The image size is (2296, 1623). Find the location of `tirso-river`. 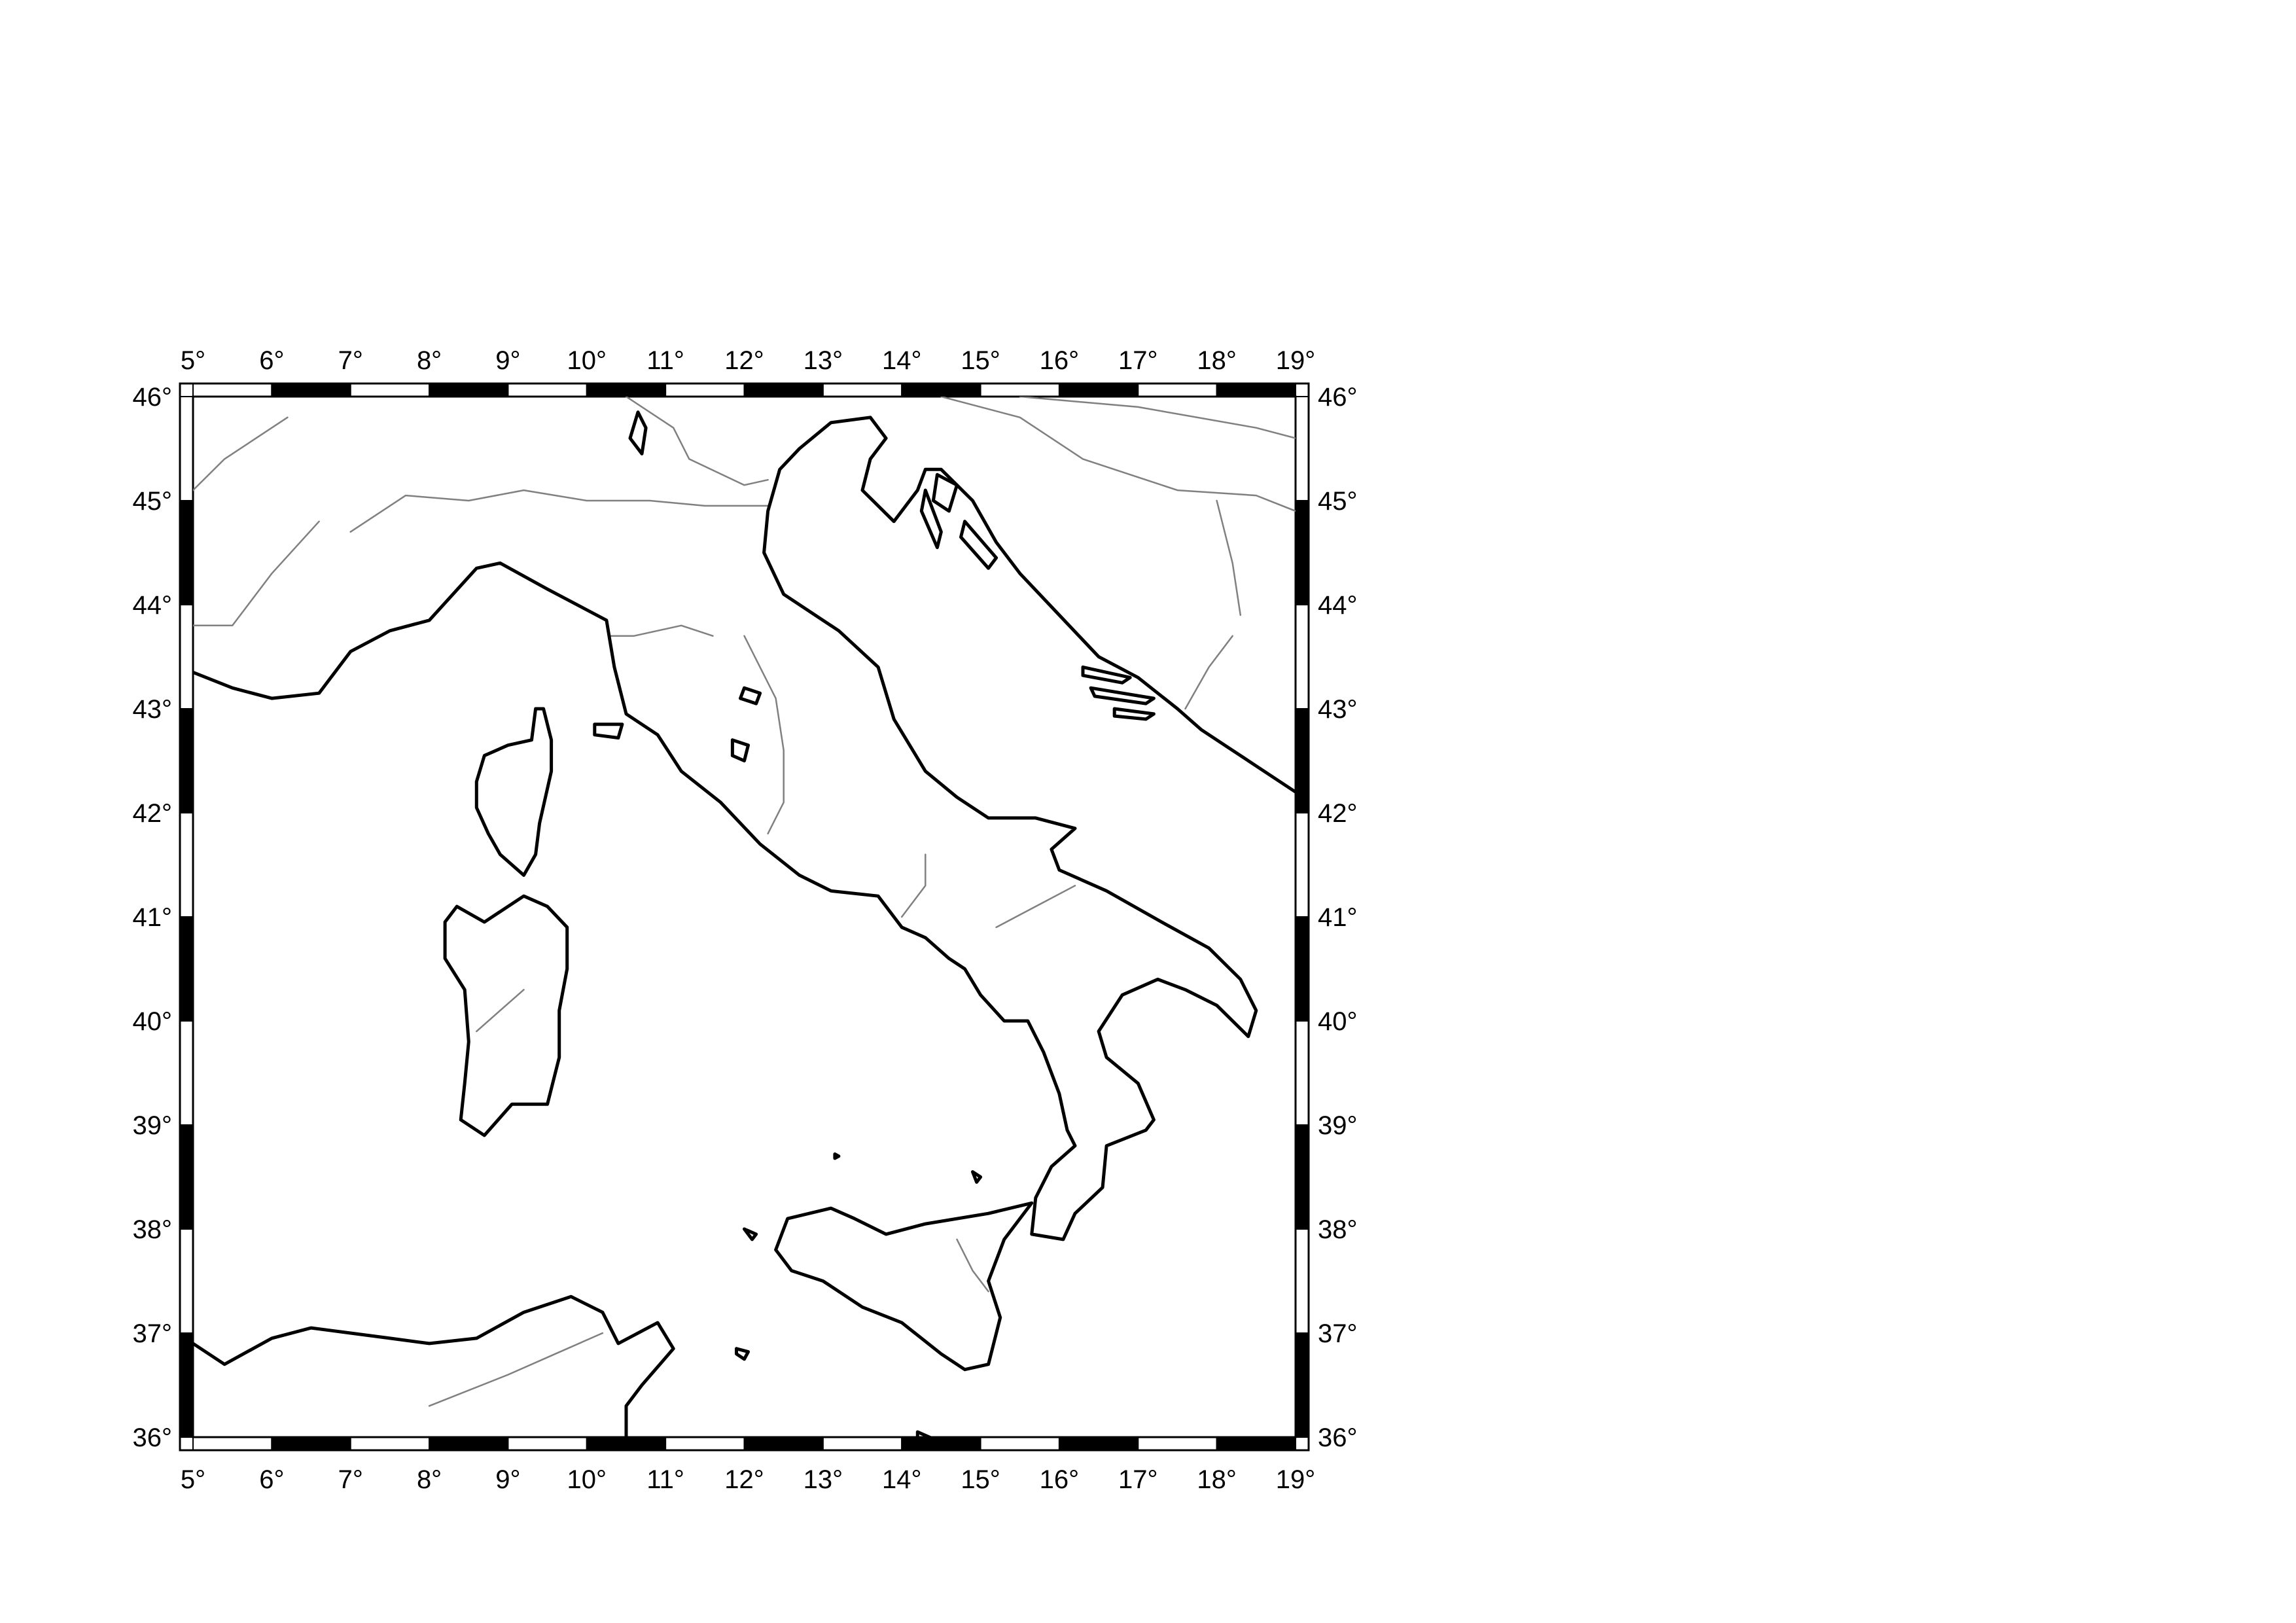

tirso-river is located at coordinates (500, 1011).